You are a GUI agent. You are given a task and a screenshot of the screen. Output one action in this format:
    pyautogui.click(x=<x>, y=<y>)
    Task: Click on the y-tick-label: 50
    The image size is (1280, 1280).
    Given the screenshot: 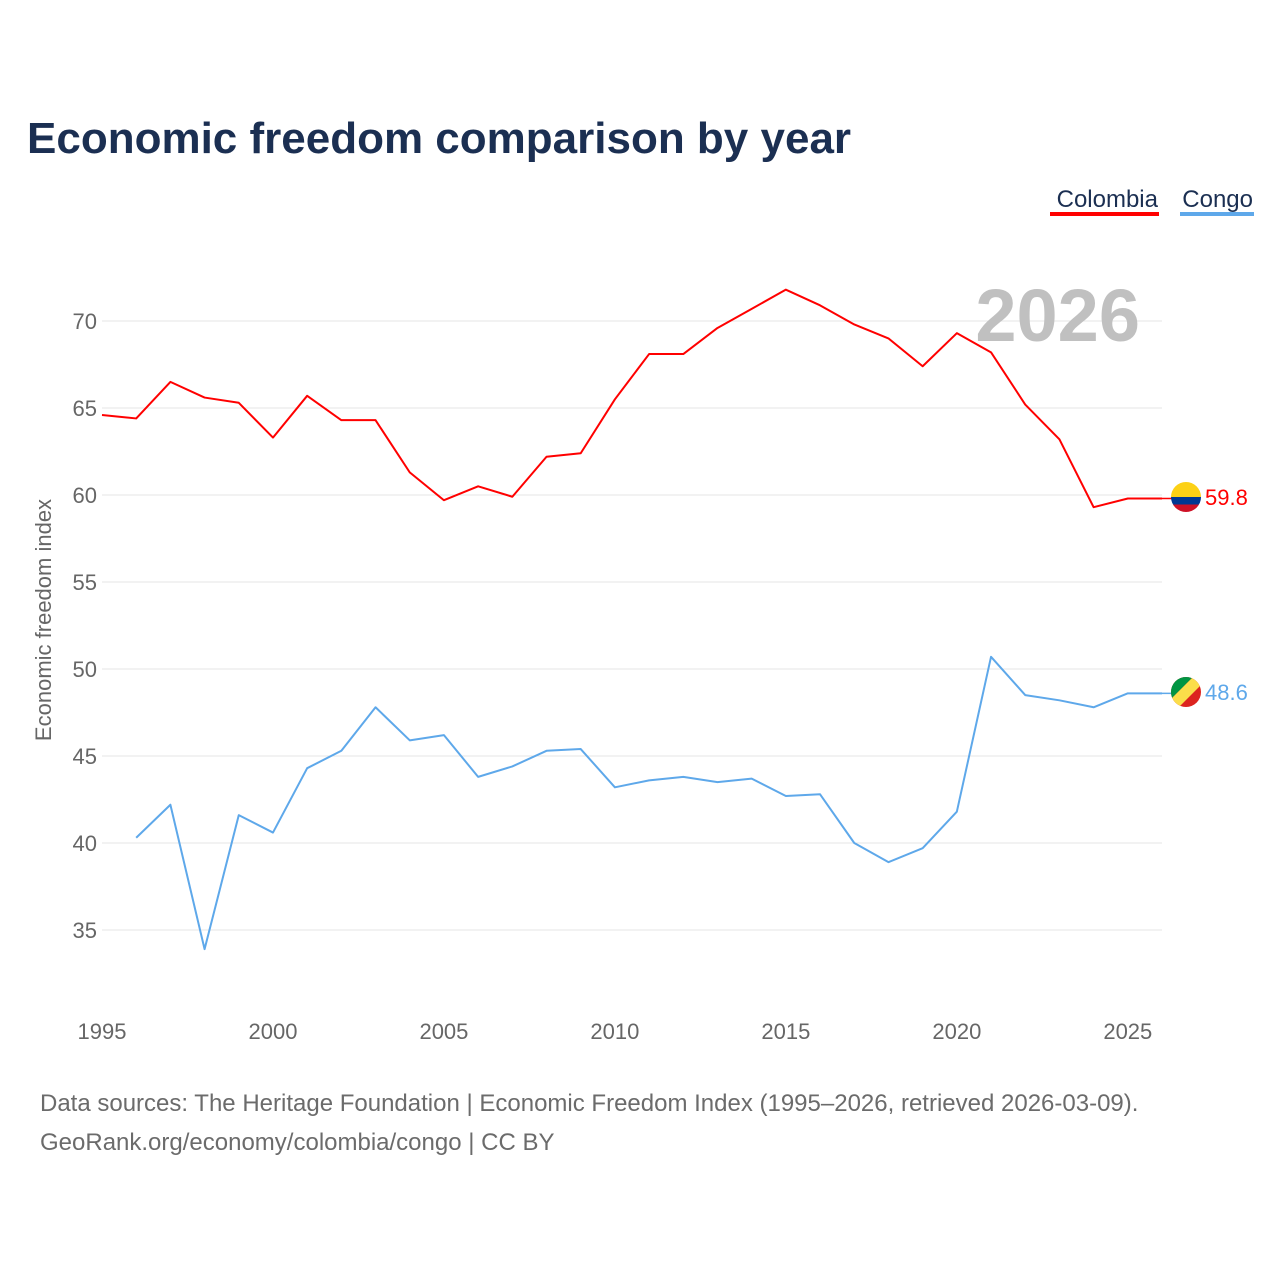 What is the action you would take?
    pyautogui.click(x=85, y=669)
    